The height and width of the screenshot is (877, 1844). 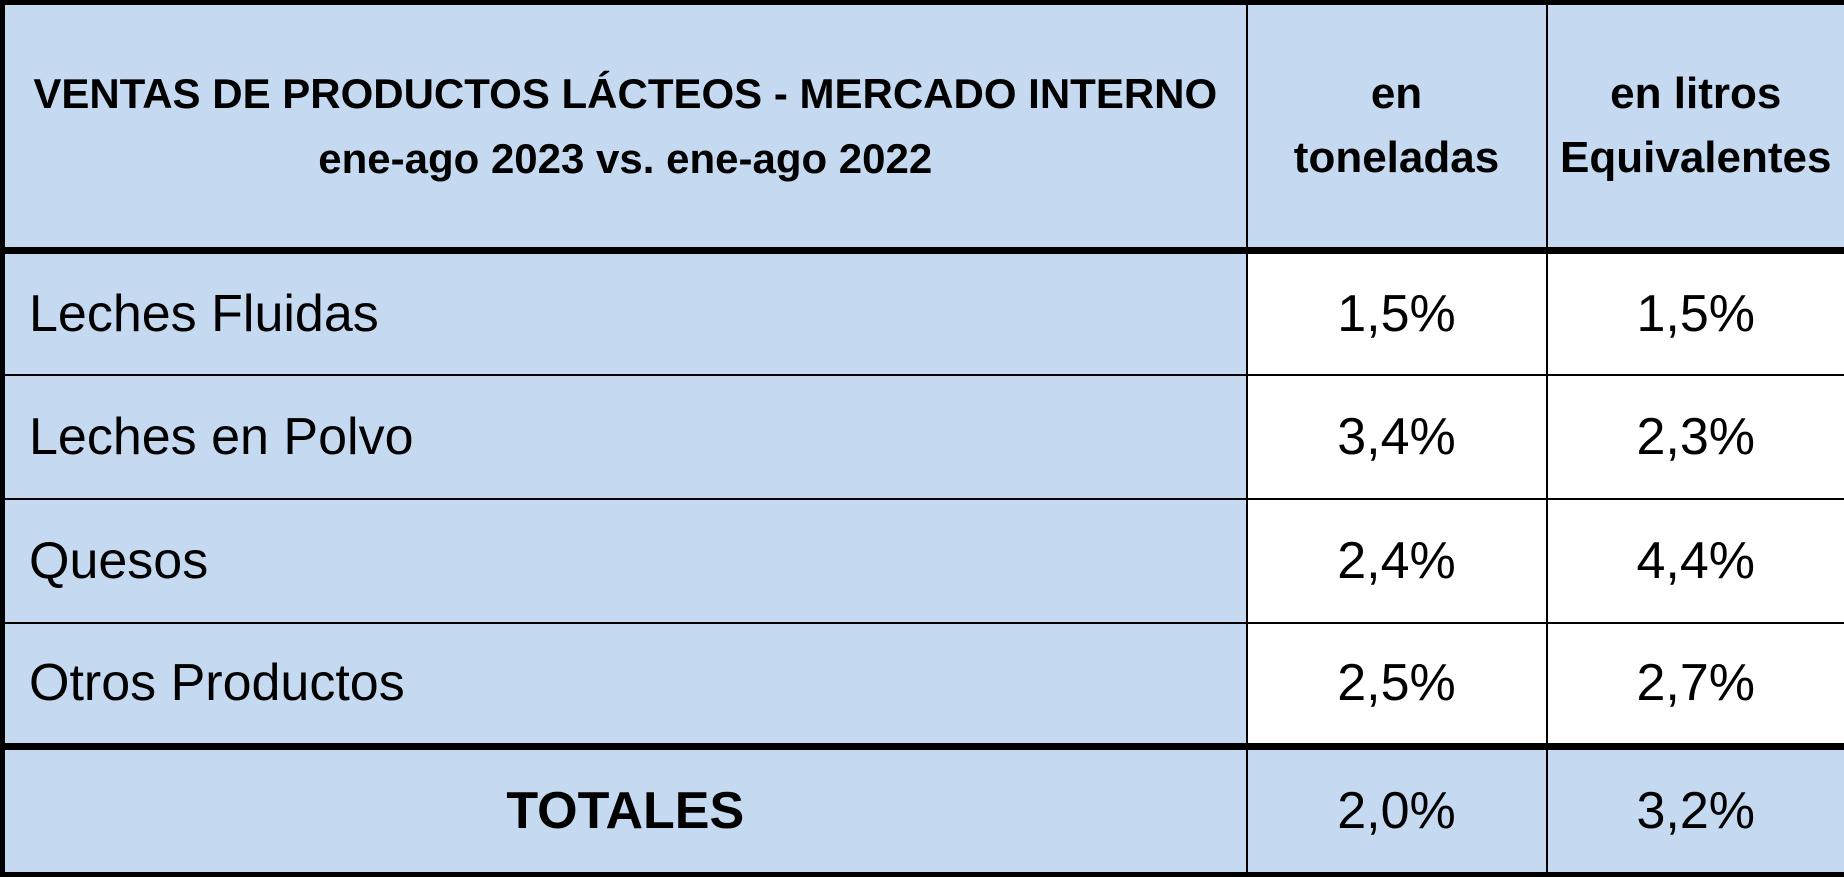 I want to click on table-row: Leches Fluidas 1,5% 1,5%, so click(x=923, y=313).